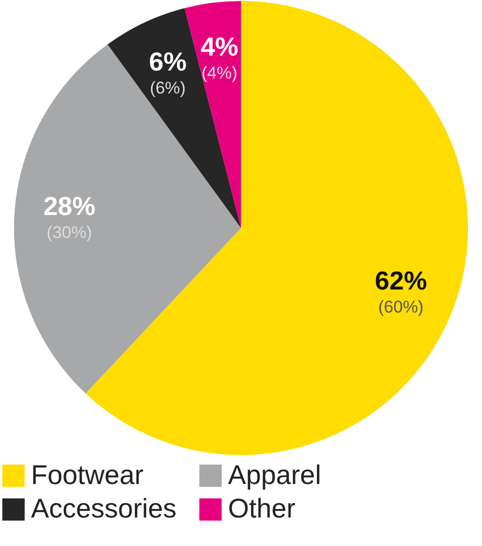  Describe the element at coordinates (400, 280) in the screenshot. I see `data-label: 62%` at that location.